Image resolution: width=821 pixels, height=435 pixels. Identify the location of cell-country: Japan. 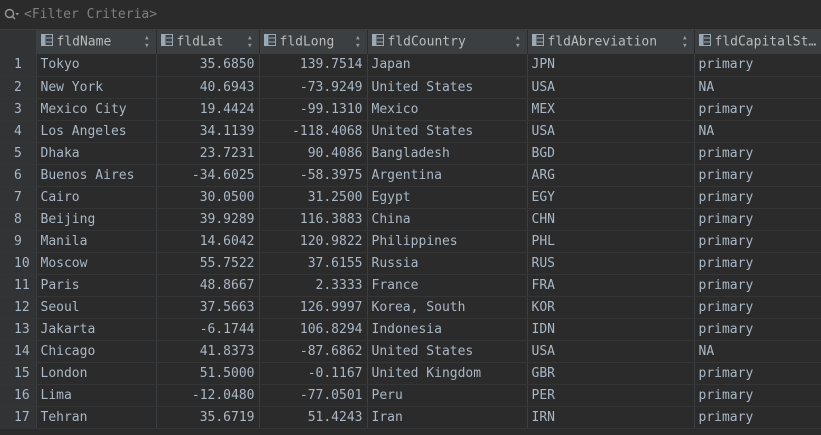
(447, 65).